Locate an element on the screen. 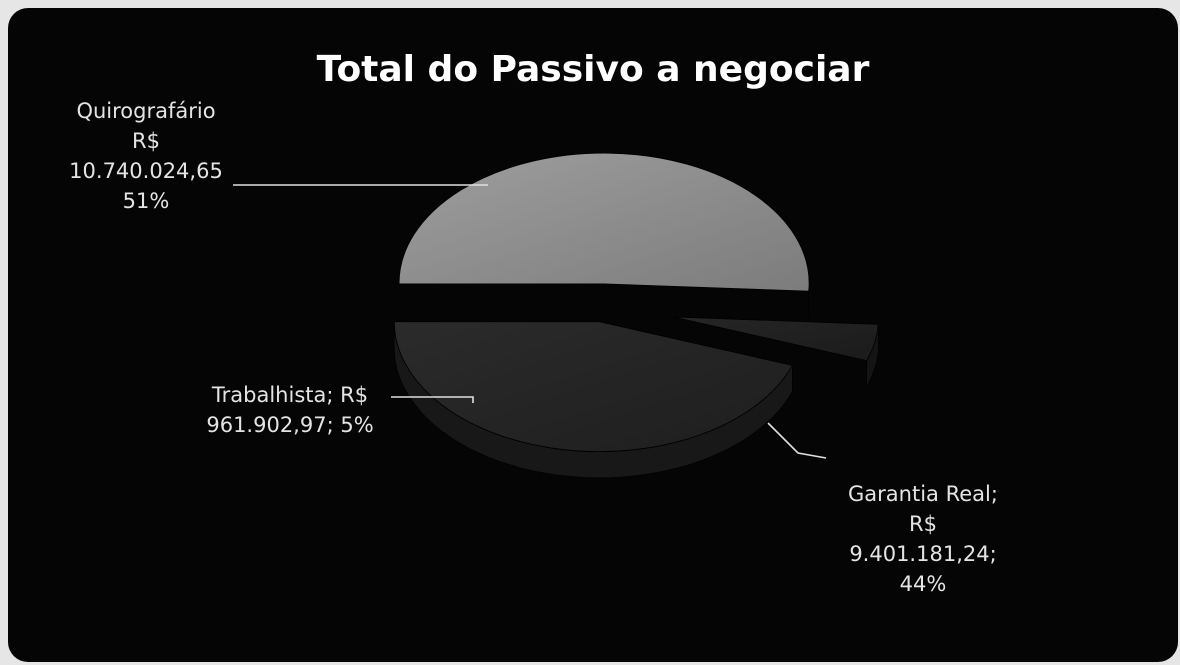 The height and width of the screenshot is (665, 1180). data-label-line: 51% is located at coordinates (146, 201).